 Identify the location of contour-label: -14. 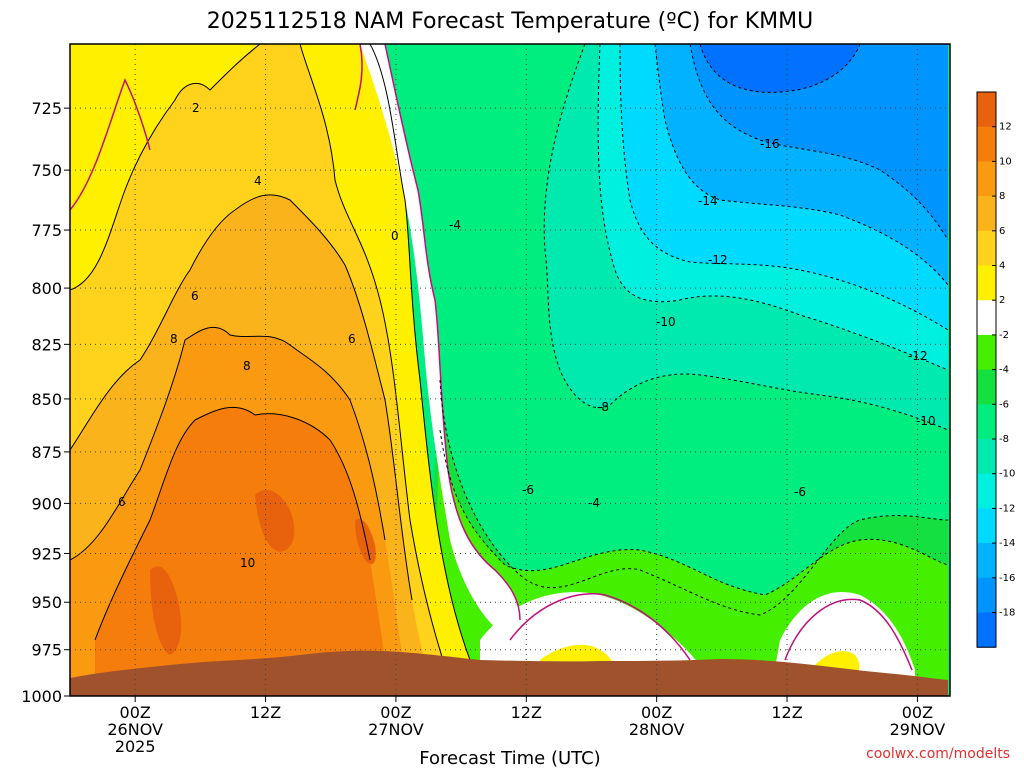
(708, 201).